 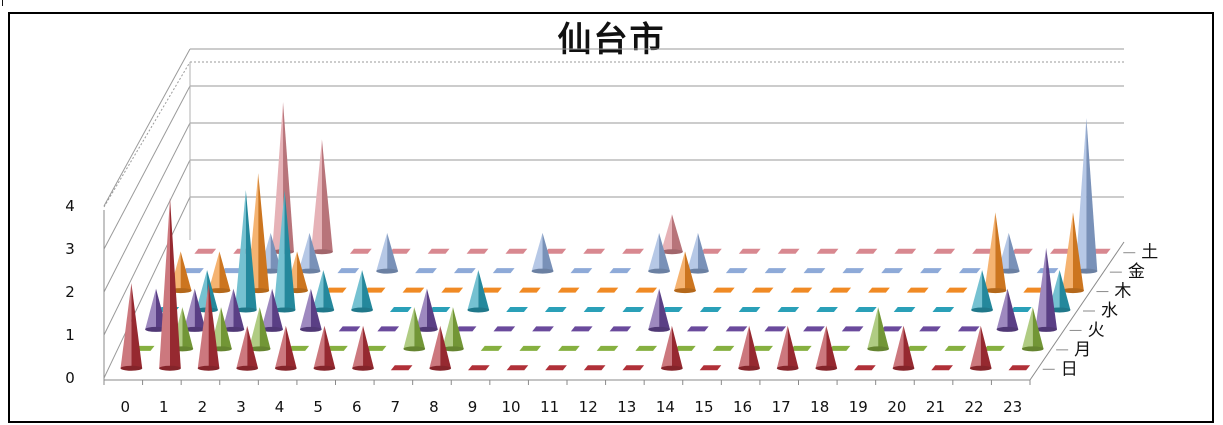 I want to click on flat-bar-土-7, so click(x=477, y=251).